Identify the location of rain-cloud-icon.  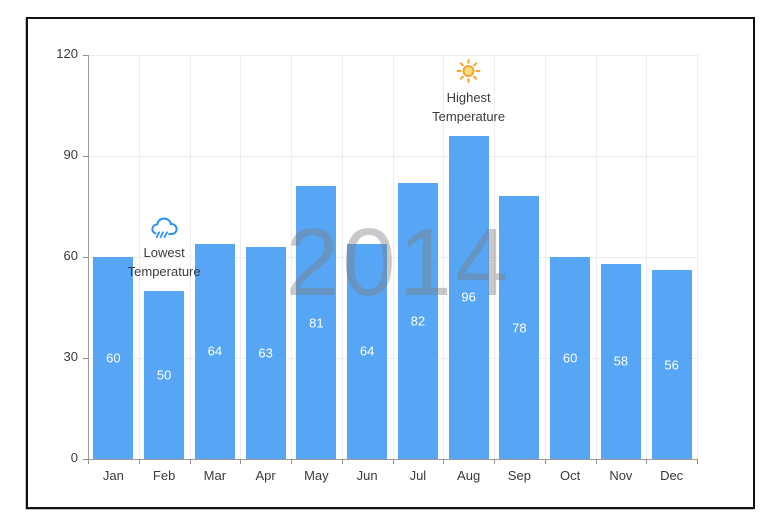
(164, 228).